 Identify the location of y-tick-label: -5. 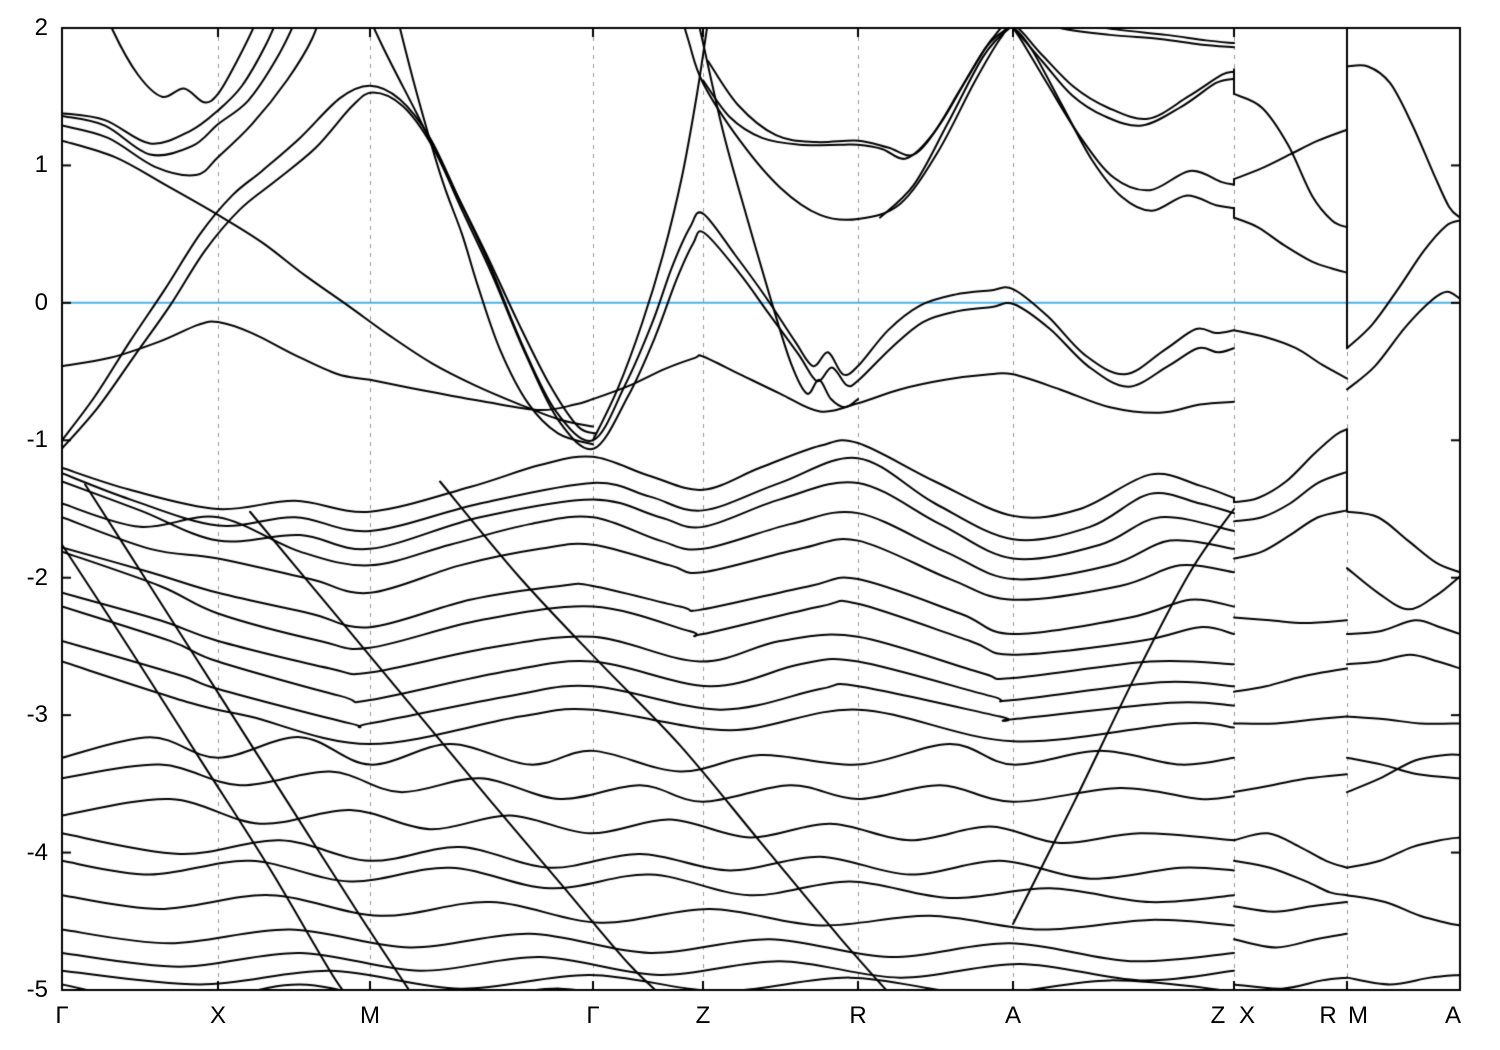
(37, 989).